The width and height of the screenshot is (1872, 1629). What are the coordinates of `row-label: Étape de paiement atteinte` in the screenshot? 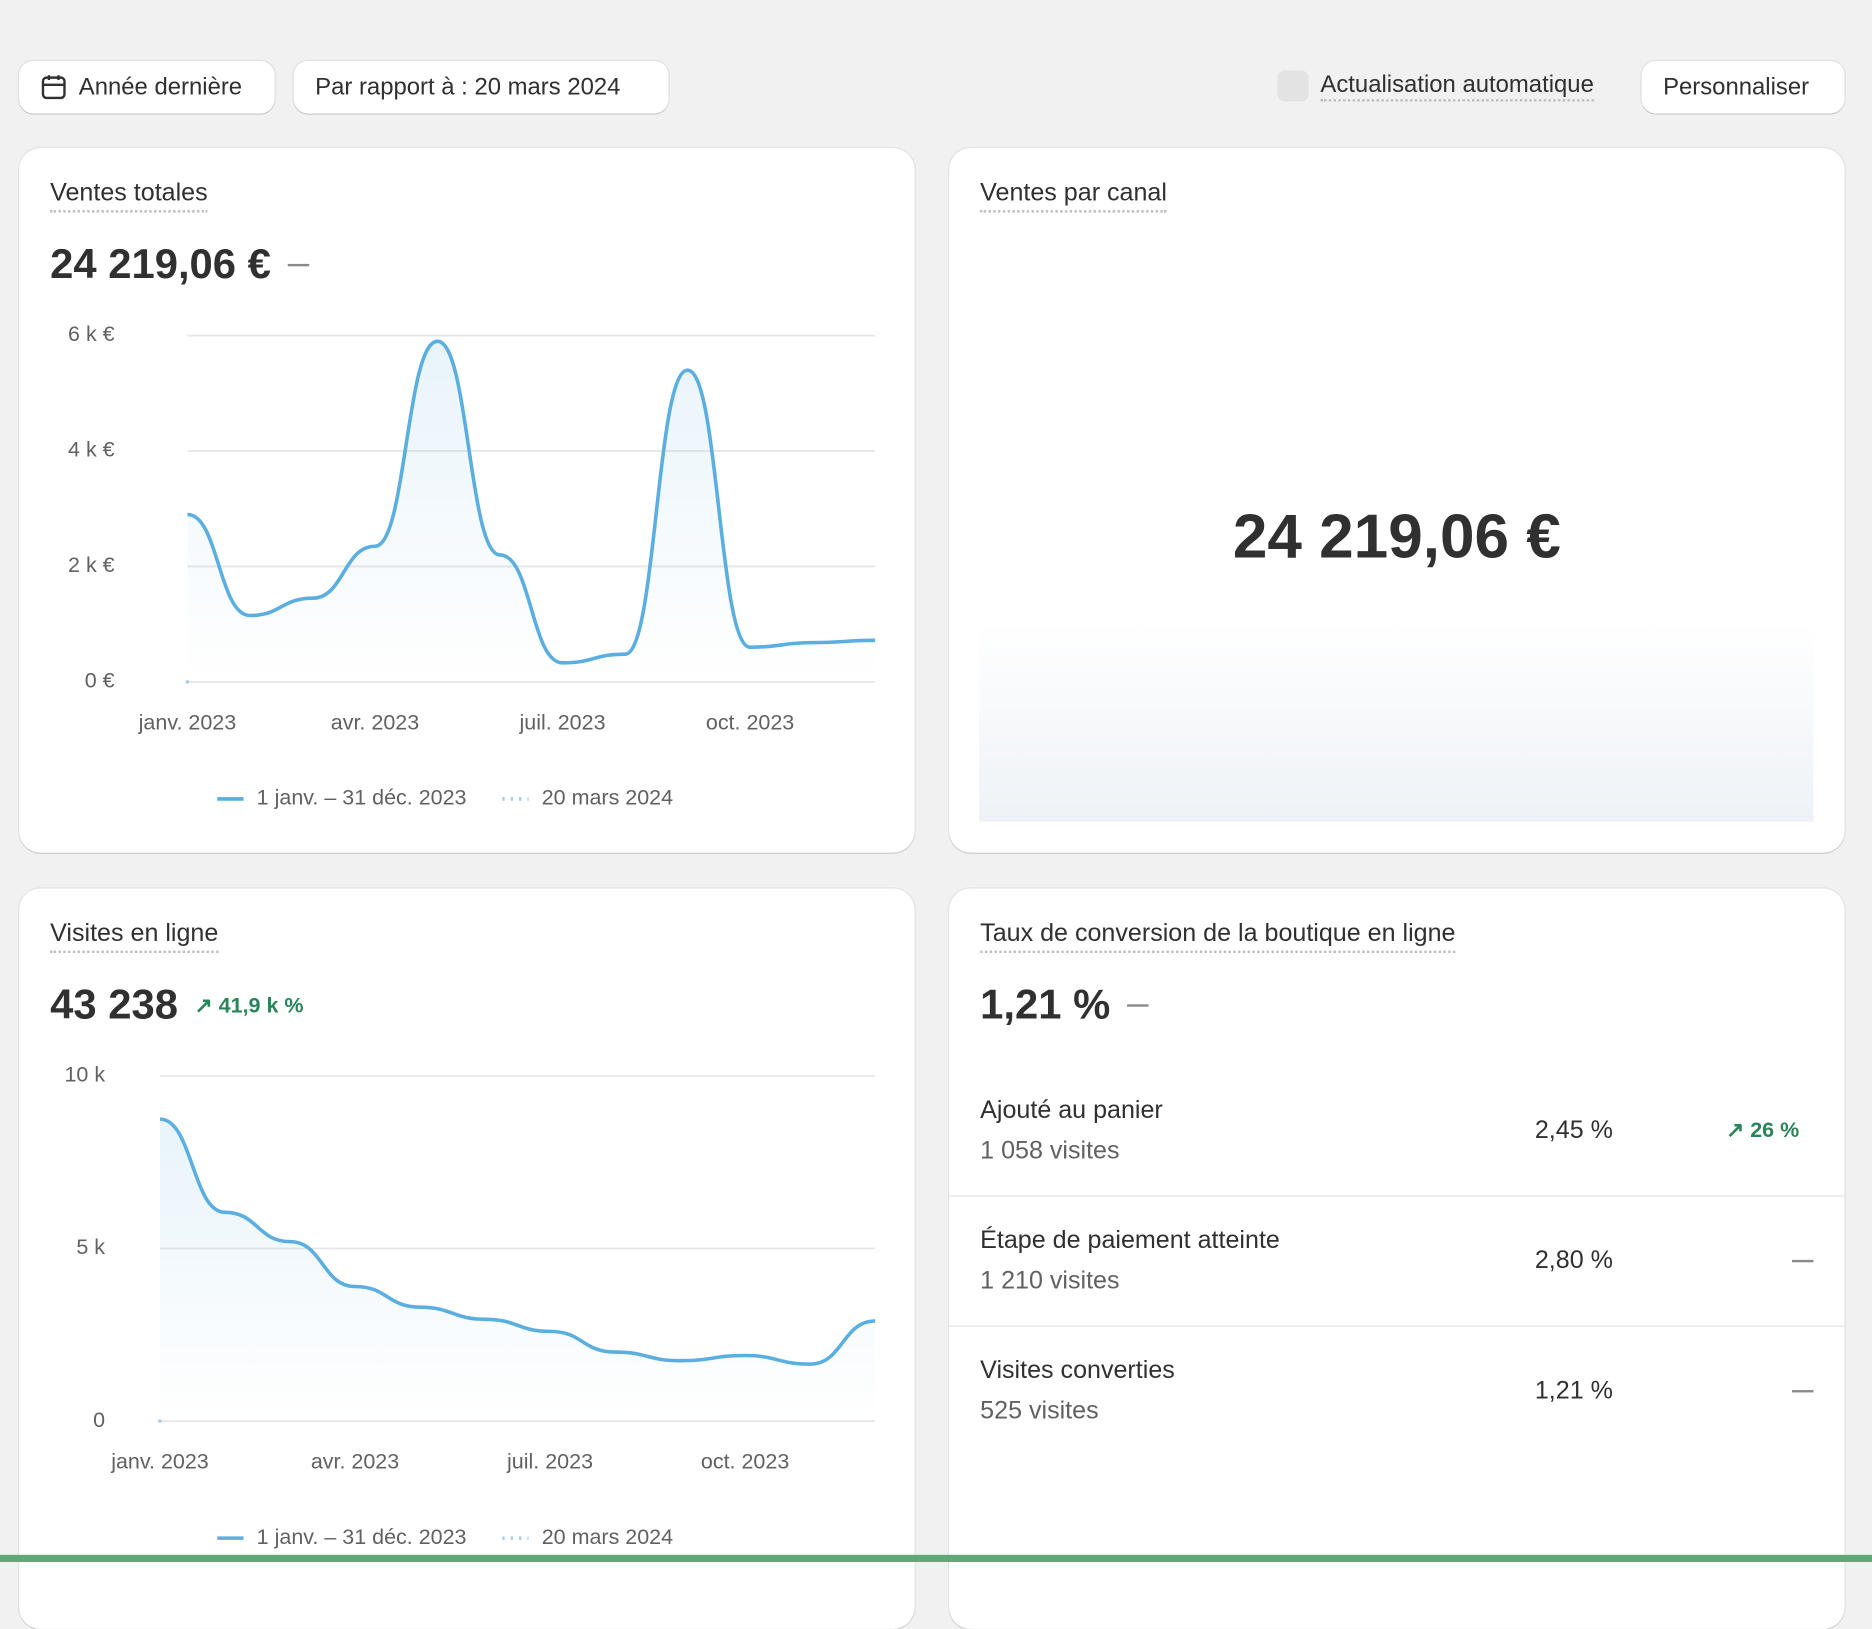 It's located at (1130, 1240).